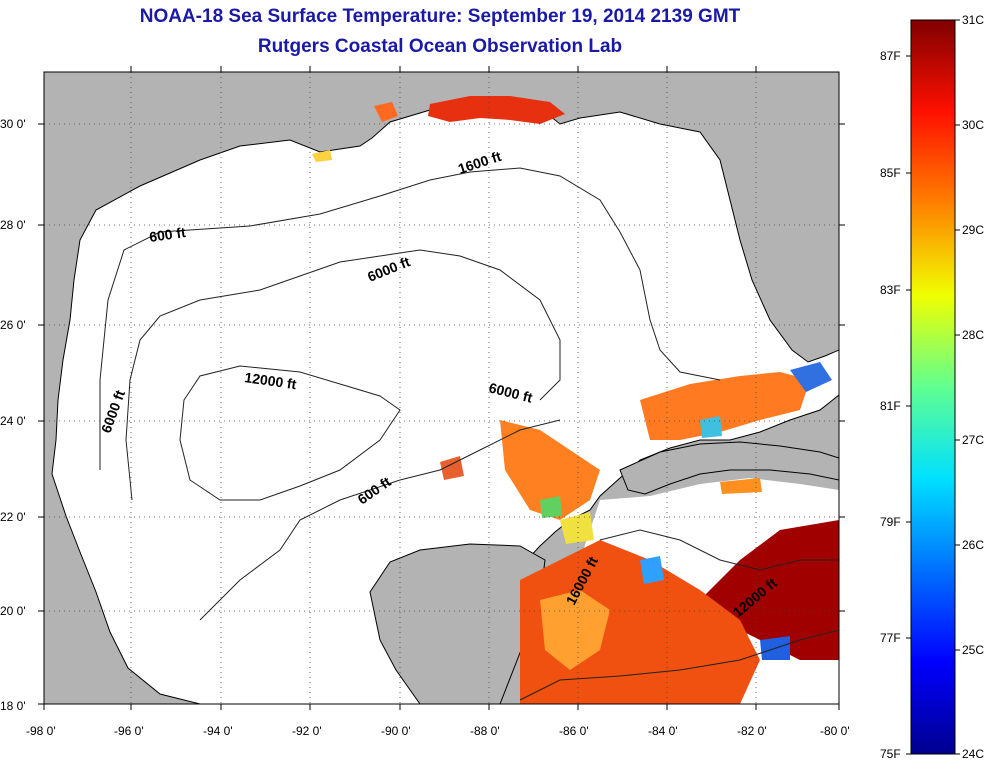  What do you see at coordinates (13, 421) in the screenshot?
I see `lat-label: 24 0'` at bounding box center [13, 421].